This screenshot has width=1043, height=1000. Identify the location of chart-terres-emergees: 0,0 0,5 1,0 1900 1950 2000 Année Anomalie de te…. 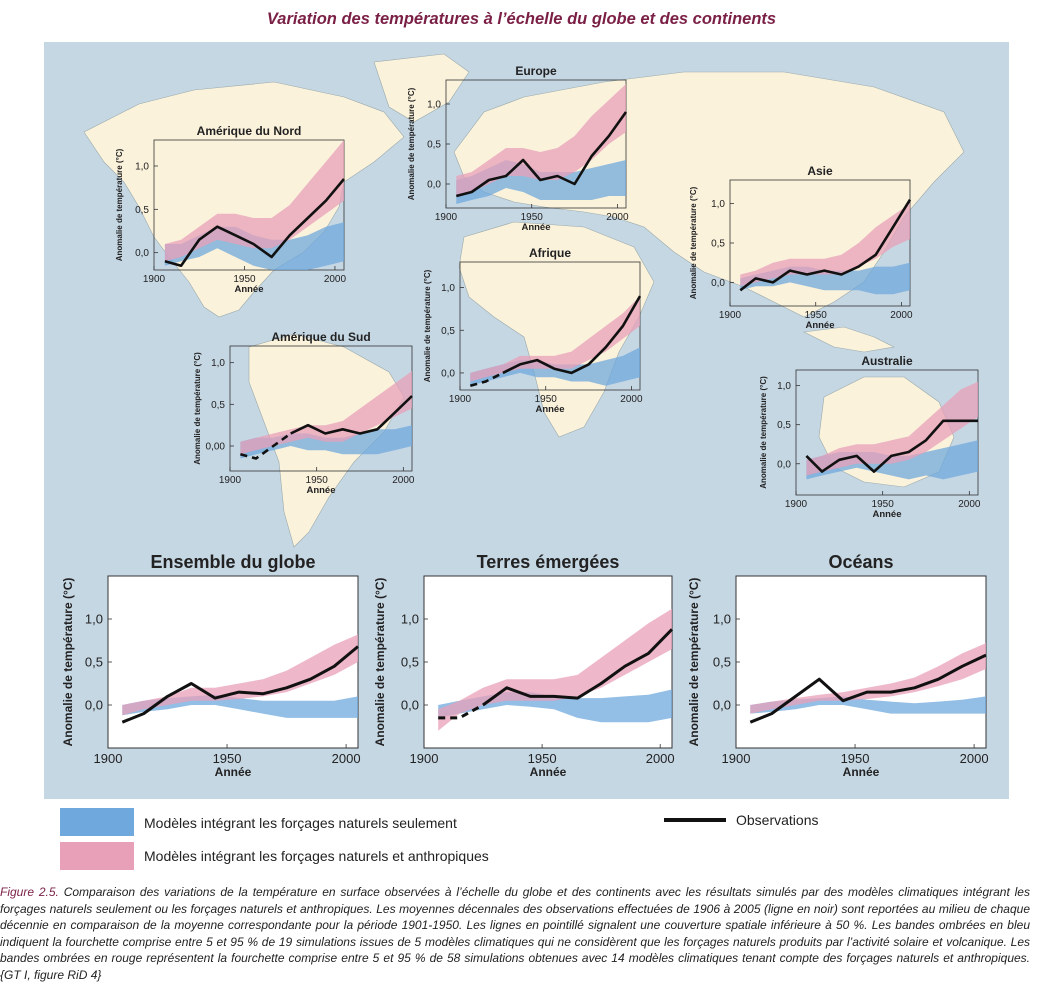
(524, 668).